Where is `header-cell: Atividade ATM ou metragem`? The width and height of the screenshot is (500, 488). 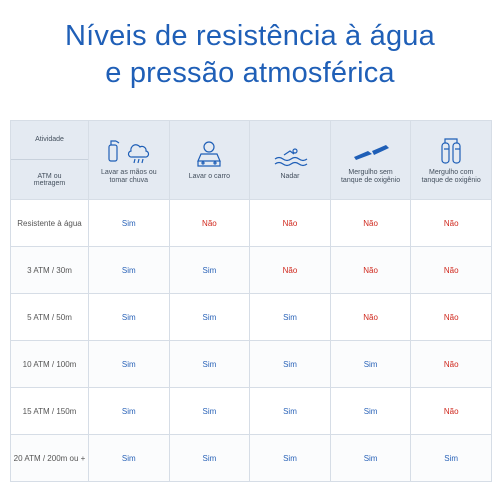 header-cell: Atividade ATM ou metragem is located at coordinates (49, 160).